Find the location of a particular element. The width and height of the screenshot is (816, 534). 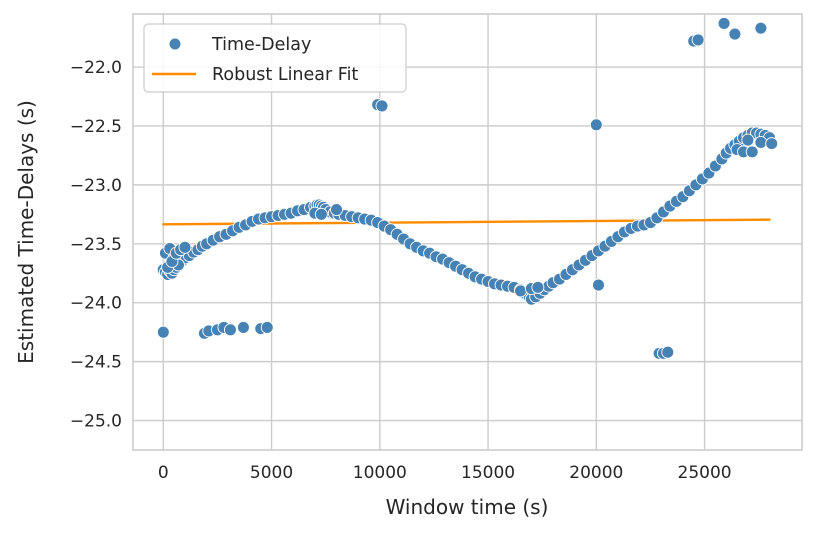

y-tick-label: −25.0 is located at coordinates (96, 422).